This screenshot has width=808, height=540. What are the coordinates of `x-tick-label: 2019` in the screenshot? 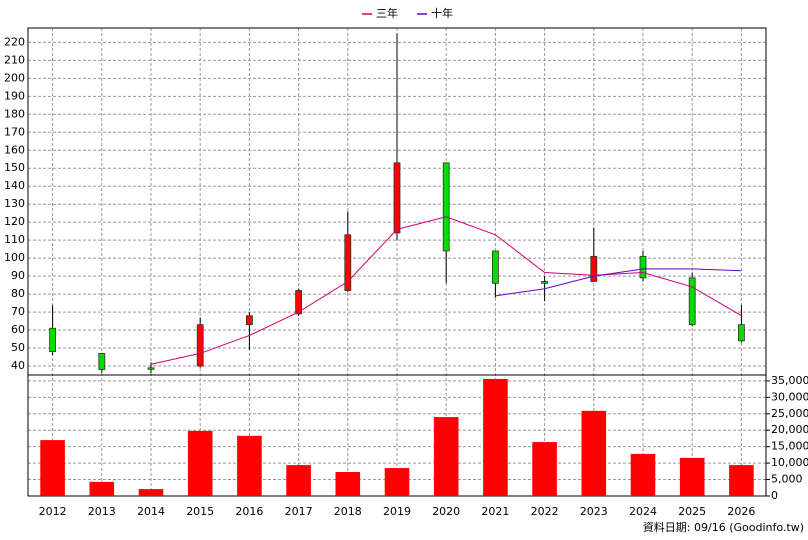 It's located at (397, 511).